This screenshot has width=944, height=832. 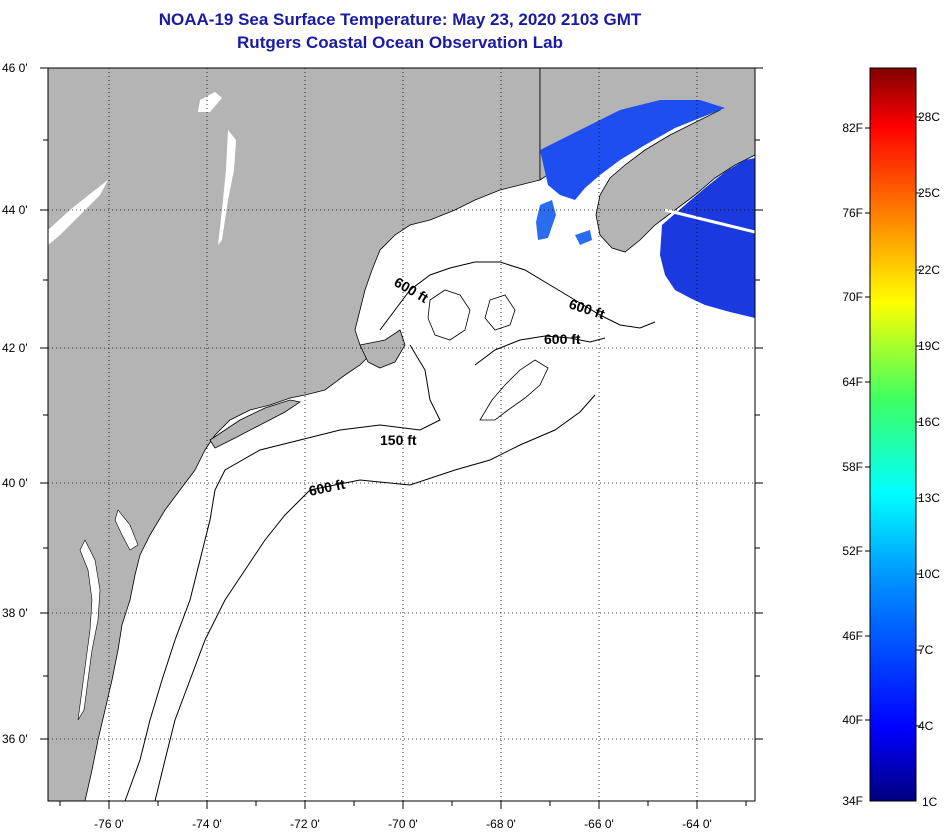 What do you see at coordinates (109, 824) in the screenshot?
I see `lon-label: -76 0'` at bounding box center [109, 824].